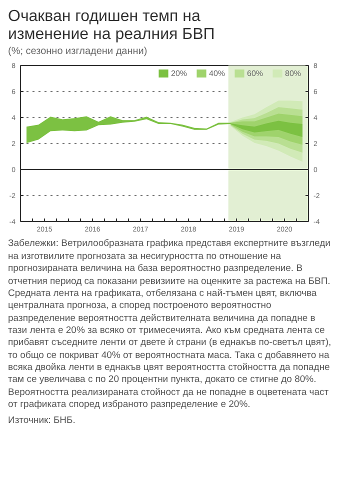 The height and width of the screenshot is (478, 341). I want to click on chart-title: Очакван годишен темп на изменение на реалния БВП, so click(112, 26).